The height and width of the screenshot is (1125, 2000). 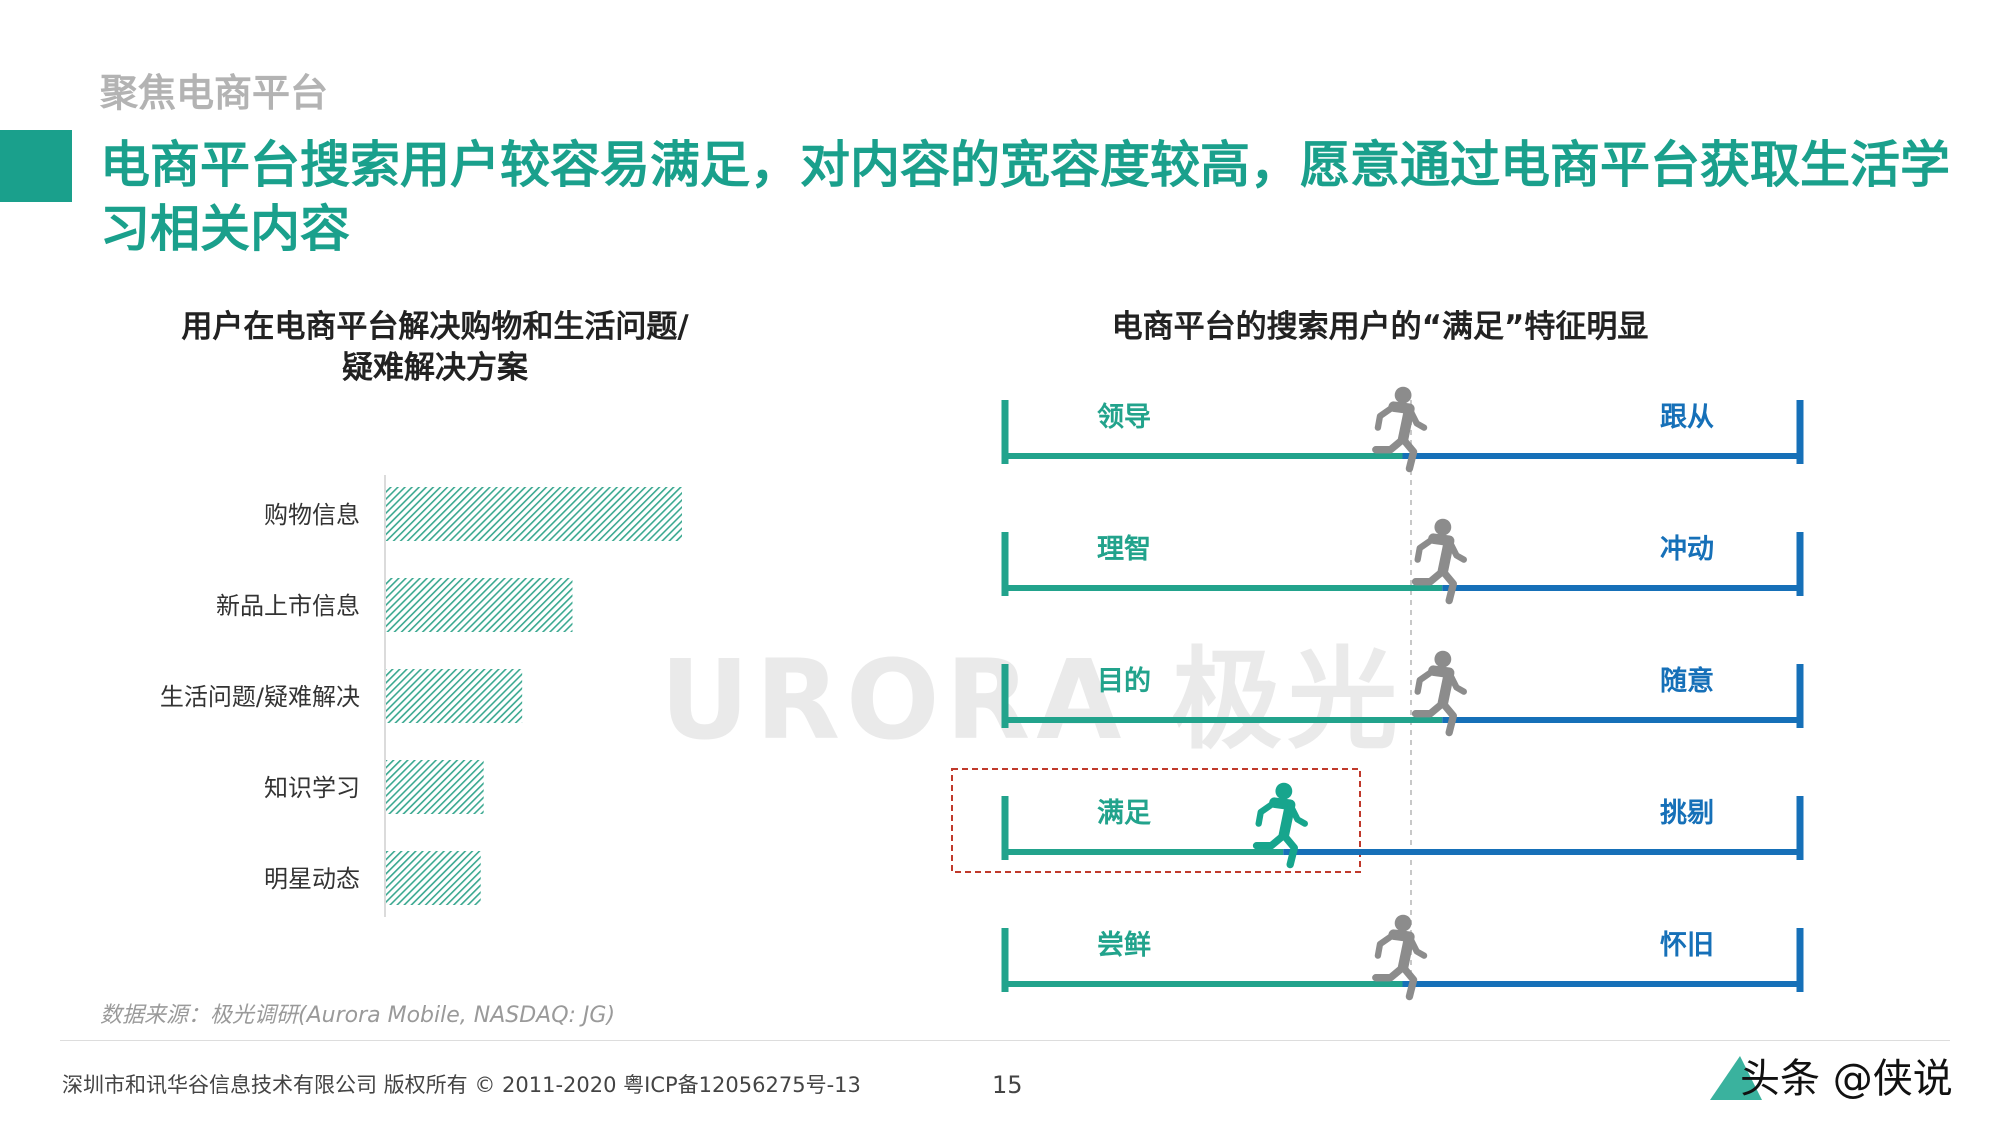 What do you see at coordinates (1124, 417) in the screenshot?
I see `scale-left-label: 领导` at bounding box center [1124, 417].